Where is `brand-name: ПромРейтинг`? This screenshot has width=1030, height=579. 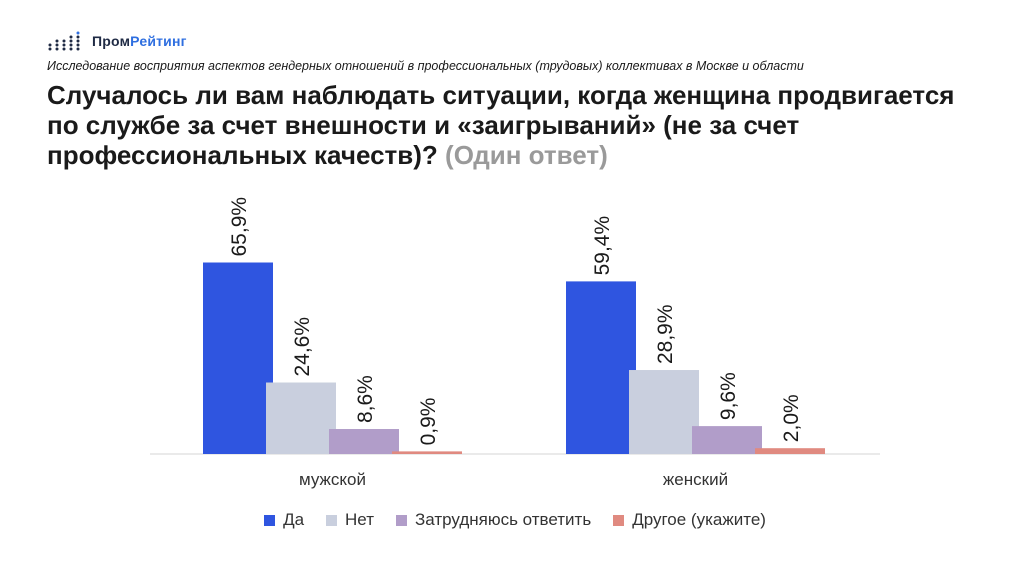
brand-name: ПромРейтинг is located at coordinates (139, 41).